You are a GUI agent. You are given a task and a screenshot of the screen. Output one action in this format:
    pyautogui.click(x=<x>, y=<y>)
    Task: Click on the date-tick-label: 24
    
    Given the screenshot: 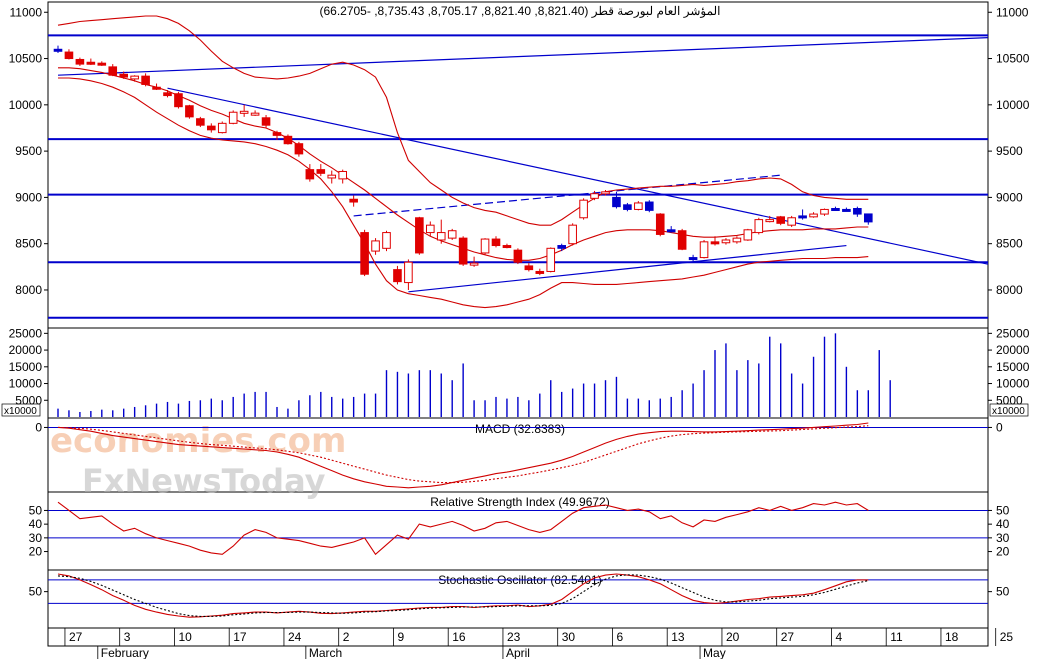 What is the action you would take?
    pyautogui.click(x=295, y=637)
    